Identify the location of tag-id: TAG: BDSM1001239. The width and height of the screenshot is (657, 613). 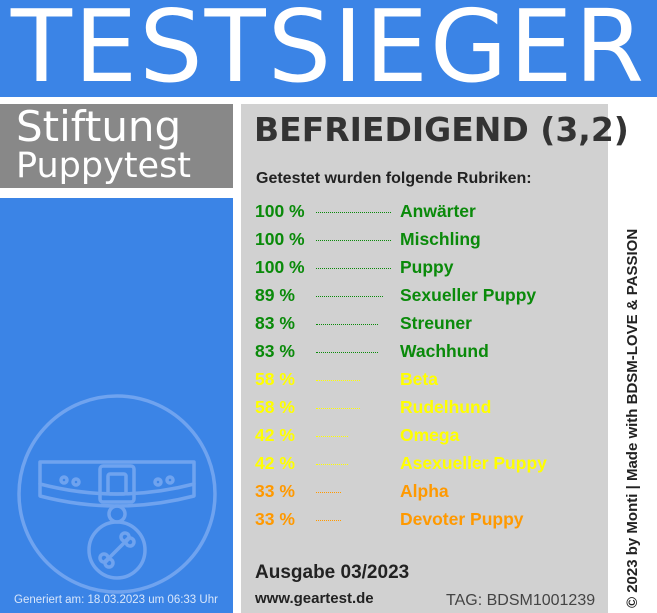
(521, 600).